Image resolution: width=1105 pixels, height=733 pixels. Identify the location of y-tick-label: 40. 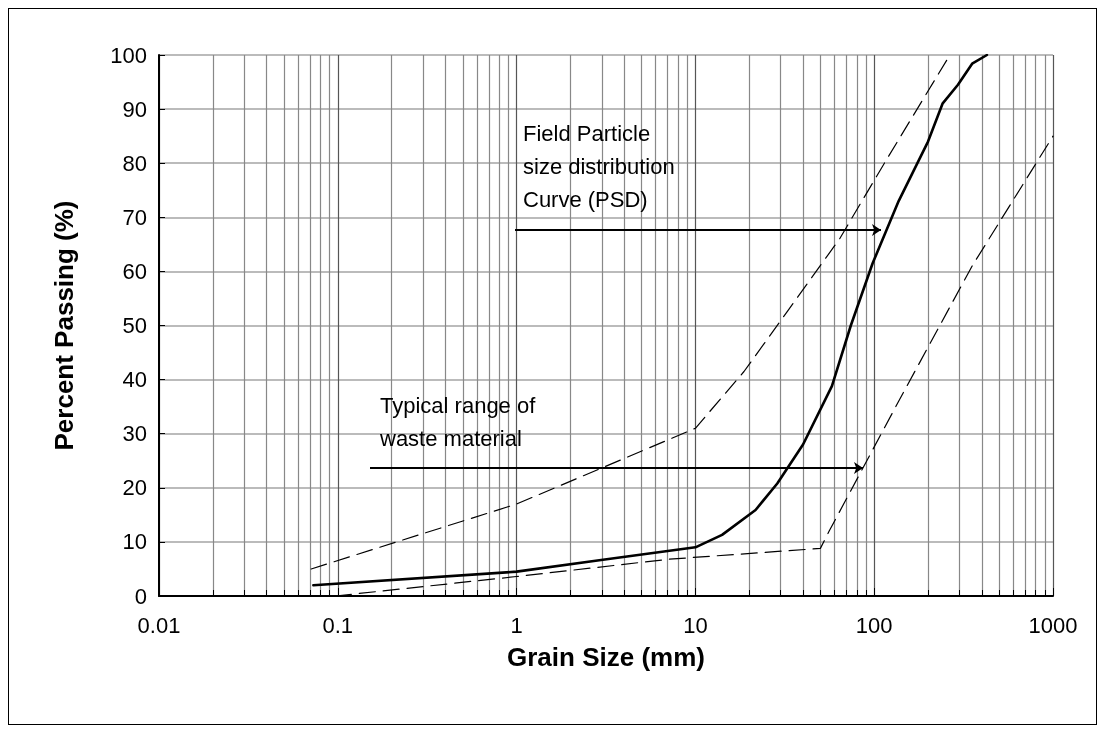
(134, 380).